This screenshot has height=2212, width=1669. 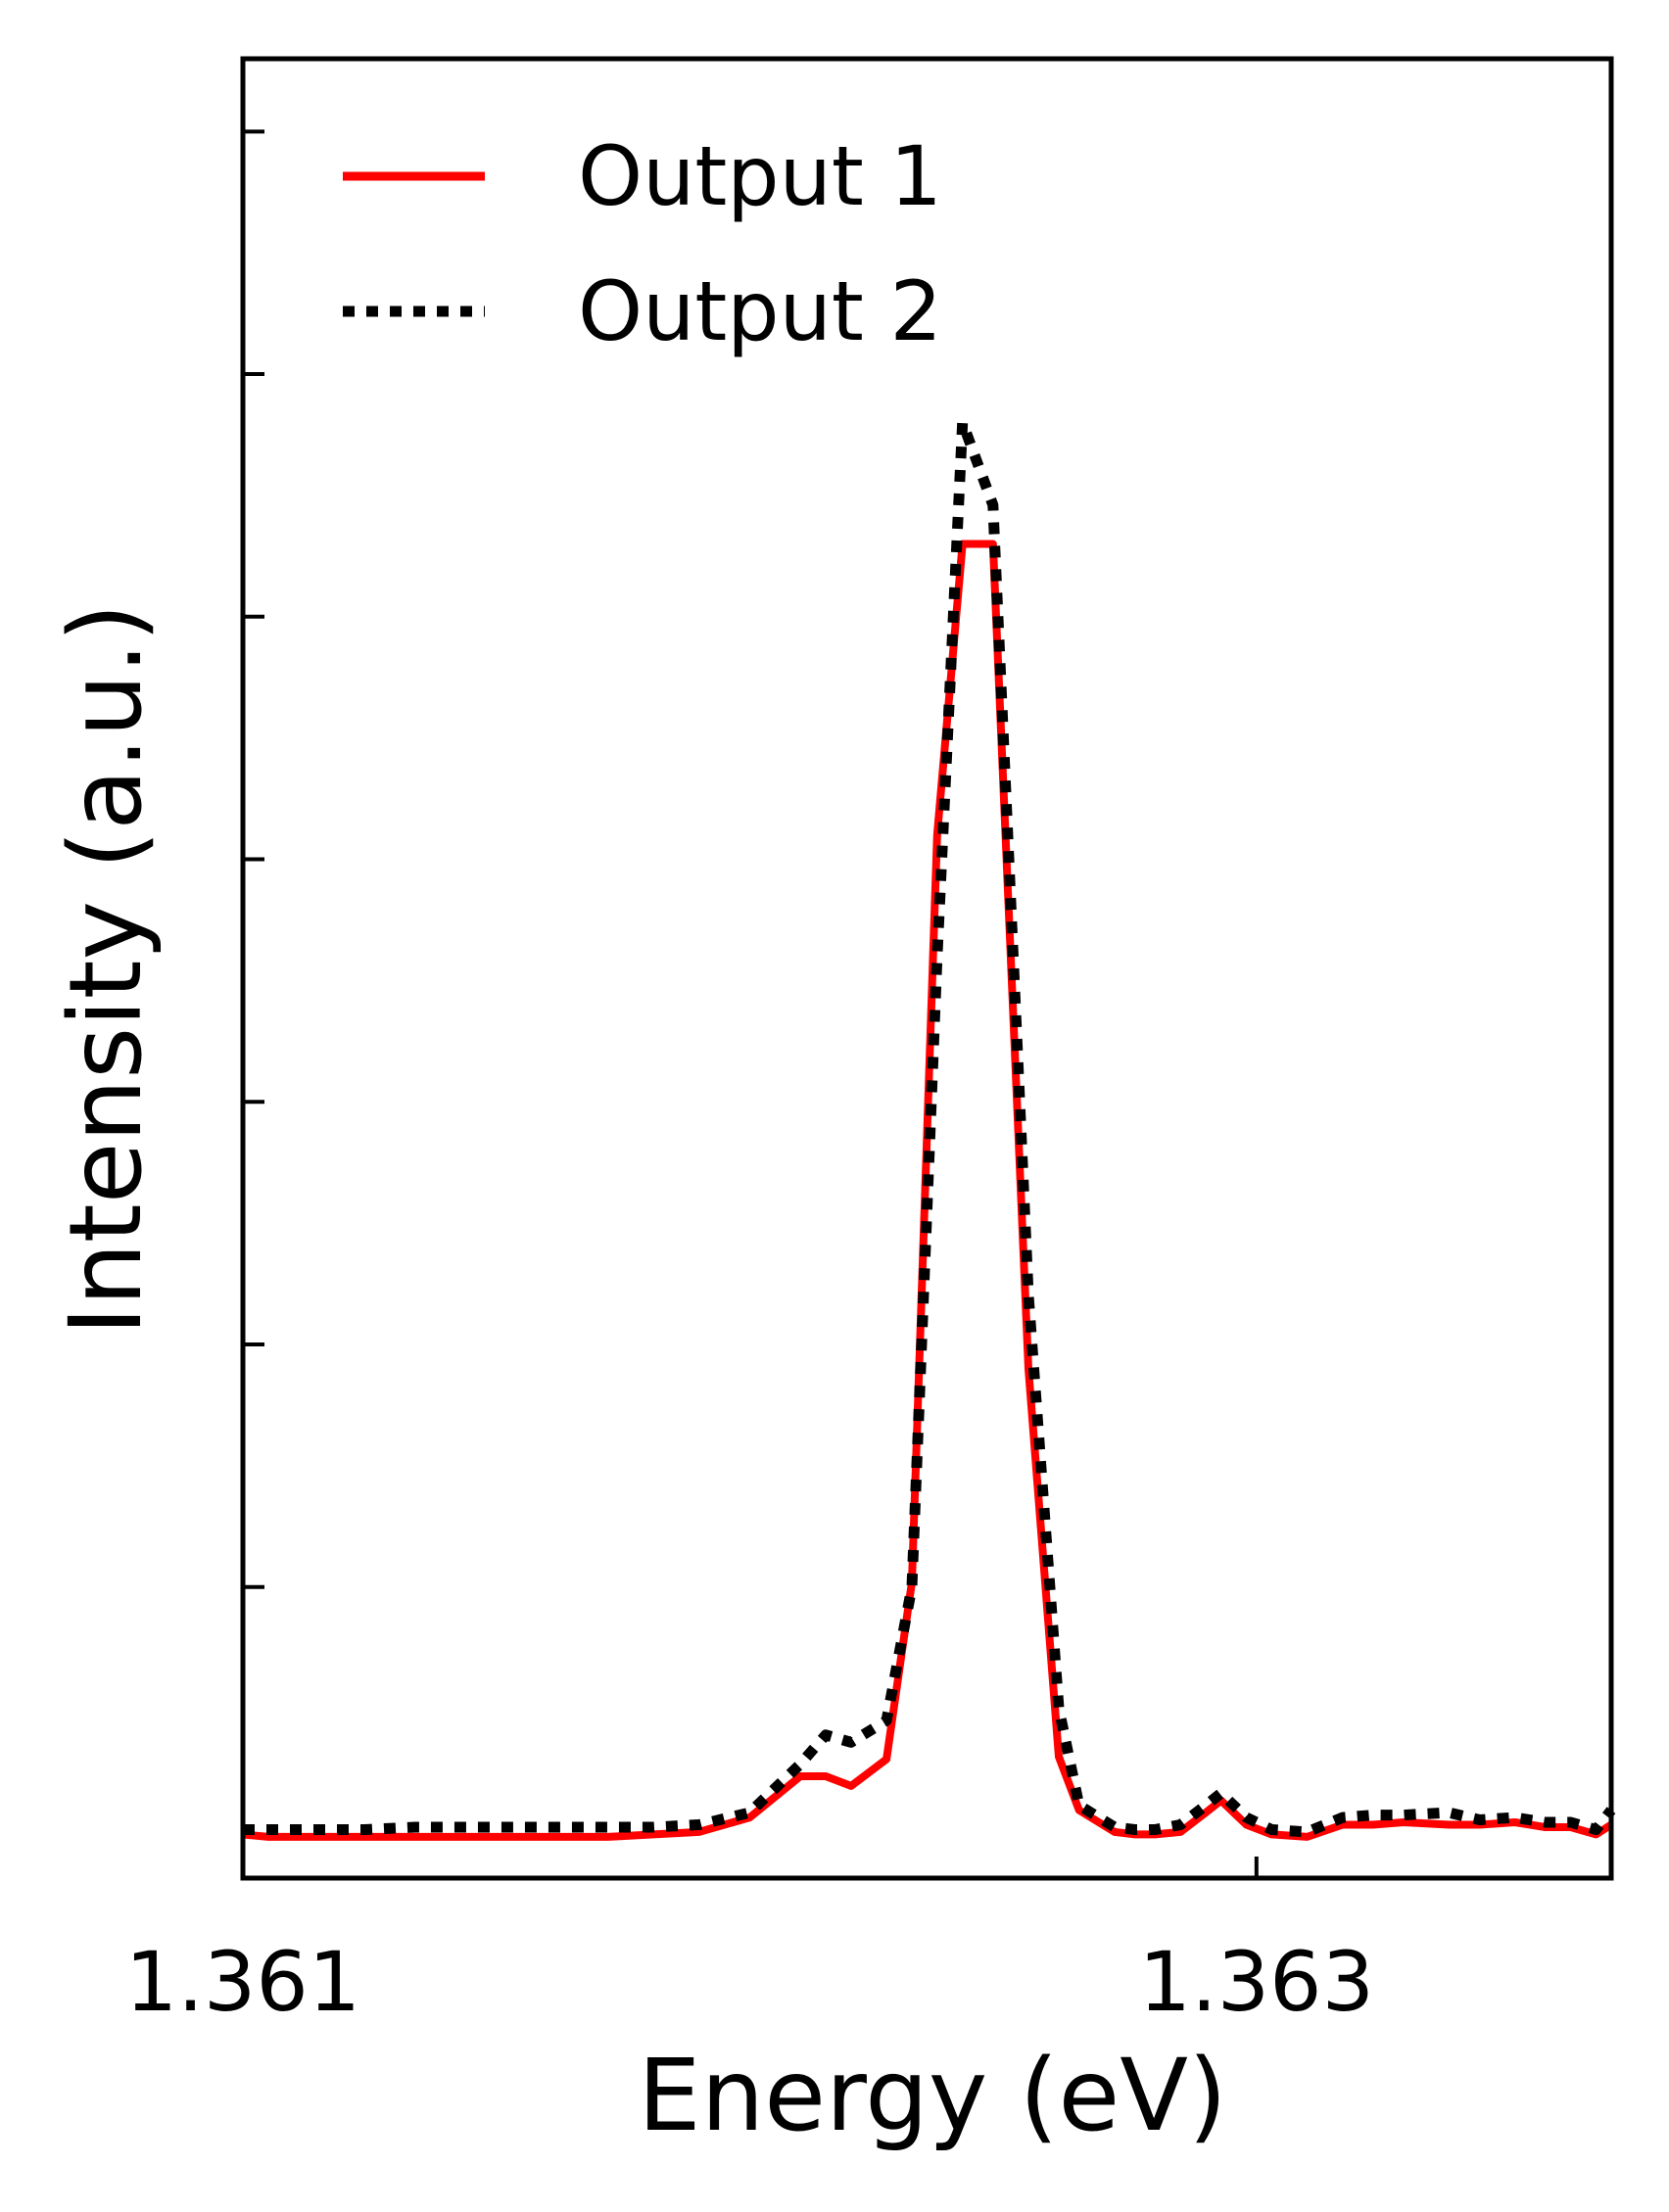 What do you see at coordinates (933, 2096) in the screenshot?
I see `x-axis-label: Energy (eV)` at bounding box center [933, 2096].